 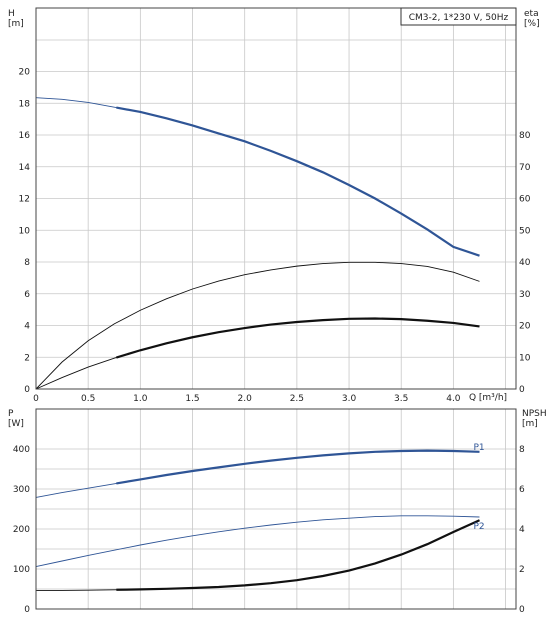 I want to click on npsh-axis-label: NPSH, so click(x=534, y=414).